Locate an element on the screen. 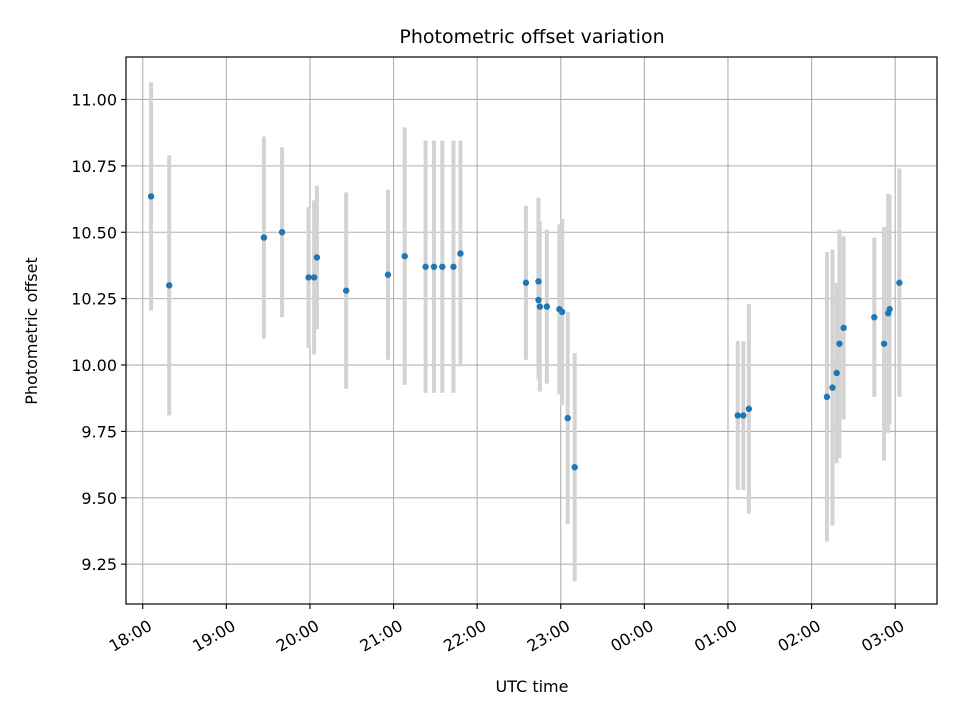 The image size is (960, 720). y-tick-label: 10.25 is located at coordinates (94, 299).